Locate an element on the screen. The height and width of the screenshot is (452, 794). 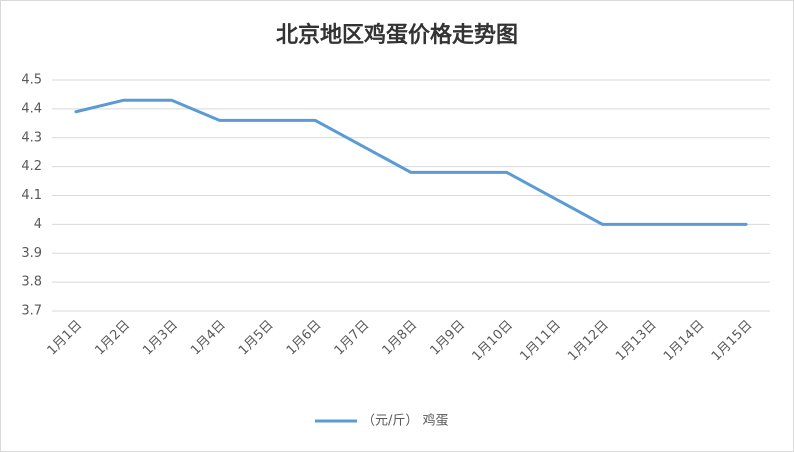
legend-label: （元/斤） 鸡蛋 is located at coordinates (405, 421).